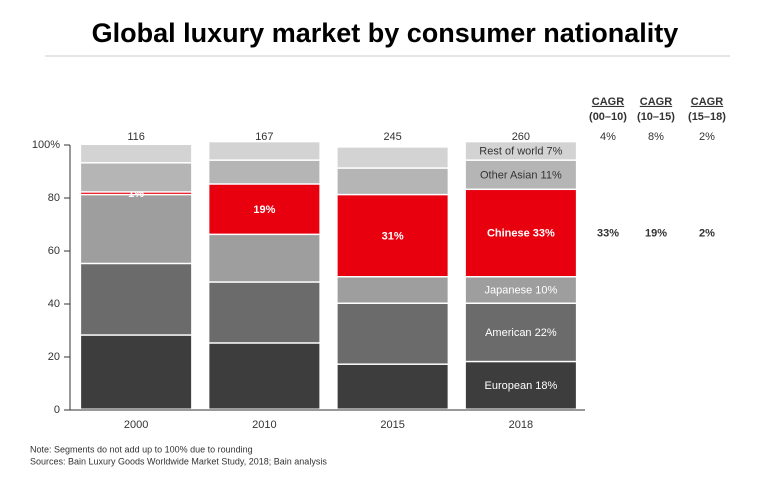  I want to click on cagr-period: (15–18), so click(707, 117).